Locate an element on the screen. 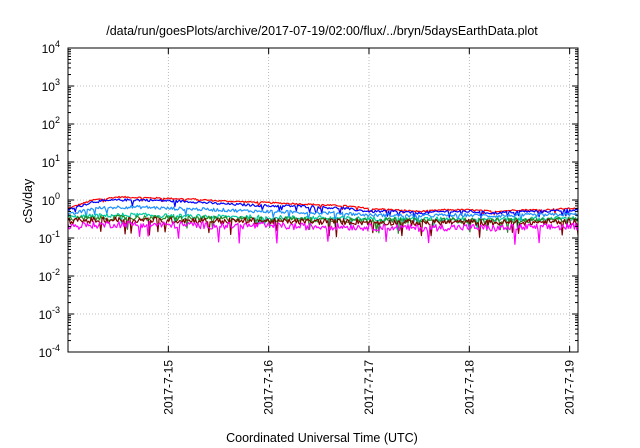 Image resolution: width=640 pixels, height=448 pixels. series-lines is located at coordinates (323, 220).